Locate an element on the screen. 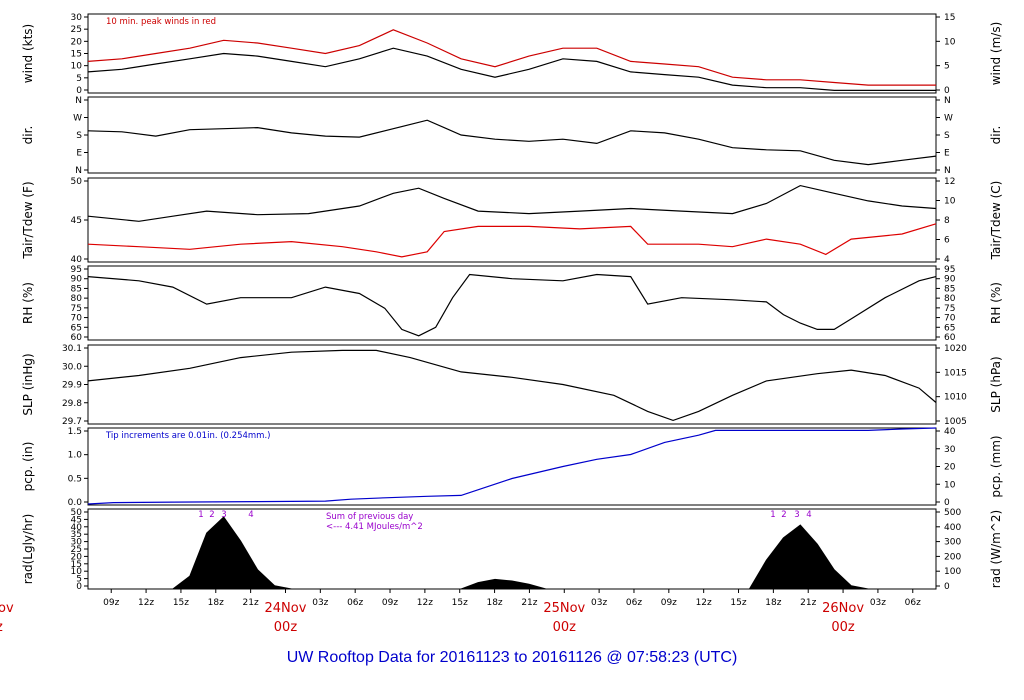 Image resolution: width=1024 pixels, height=700 pixels. left-tick-label: 1.5 is located at coordinates (75, 432).